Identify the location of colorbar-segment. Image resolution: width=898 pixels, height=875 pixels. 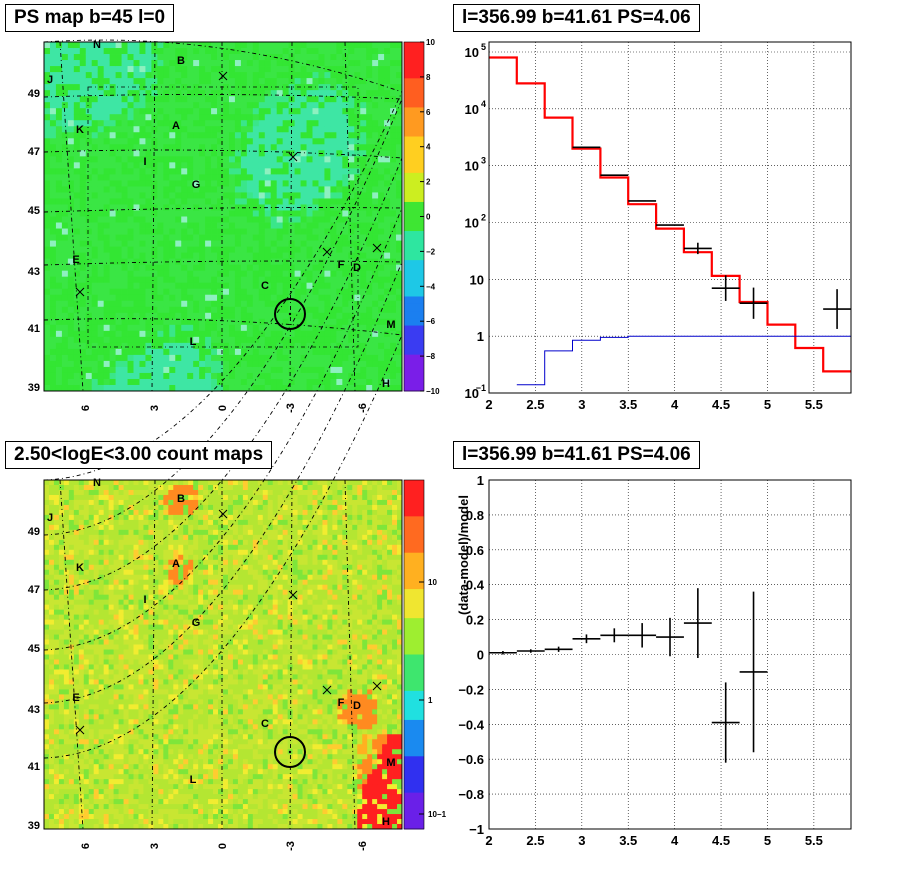
(414, 220).